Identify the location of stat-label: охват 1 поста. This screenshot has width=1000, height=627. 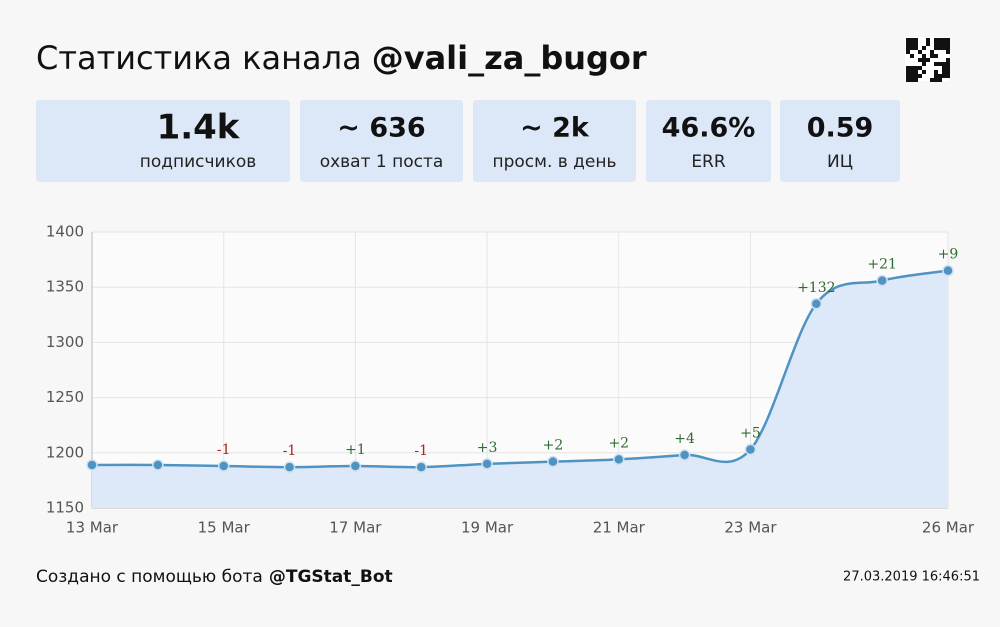
(382, 162).